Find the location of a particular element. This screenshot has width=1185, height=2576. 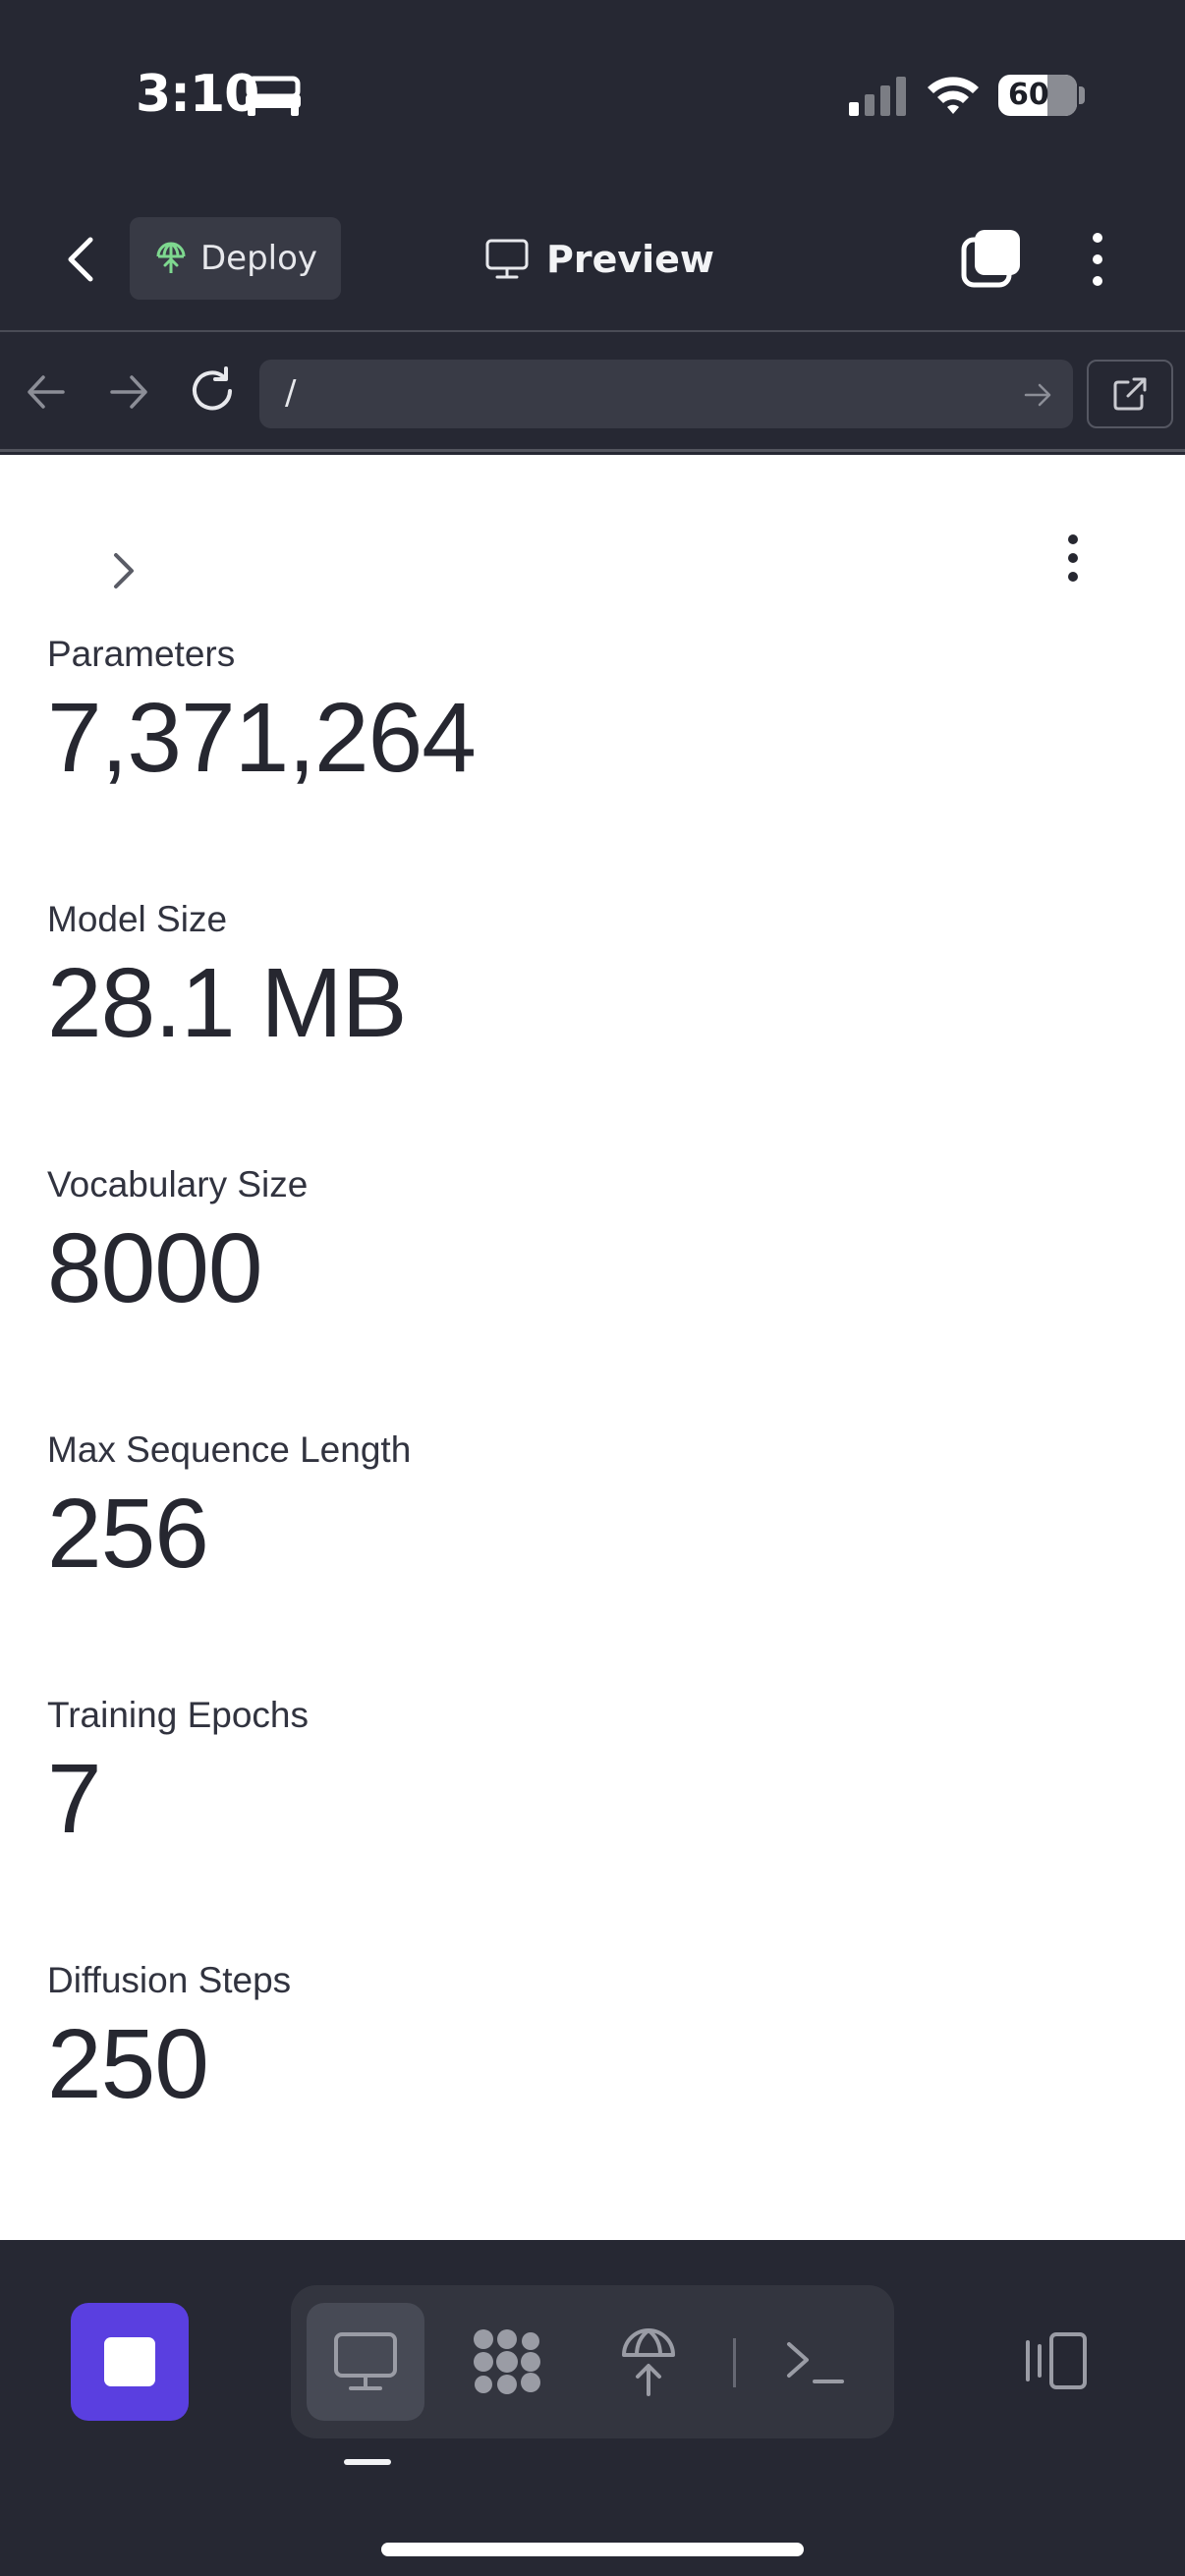

tool-packages-button is located at coordinates (507, 2362).